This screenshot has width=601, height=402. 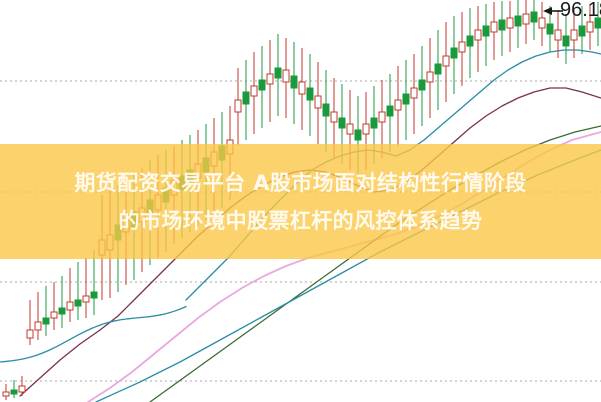 I want to click on overlay-title-line-1: 期货配资交易平台 A股市场面对结构性行情阶段, so click(x=300, y=182).